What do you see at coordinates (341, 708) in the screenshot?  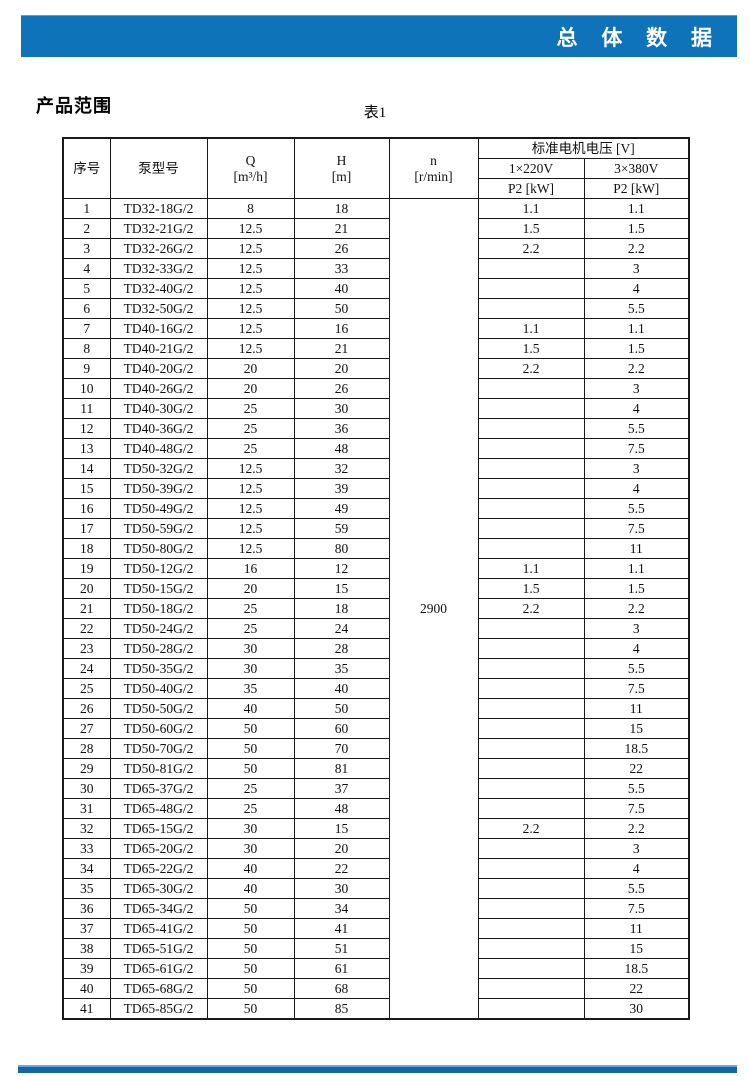 I see `cell-h: 50` at bounding box center [341, 708].